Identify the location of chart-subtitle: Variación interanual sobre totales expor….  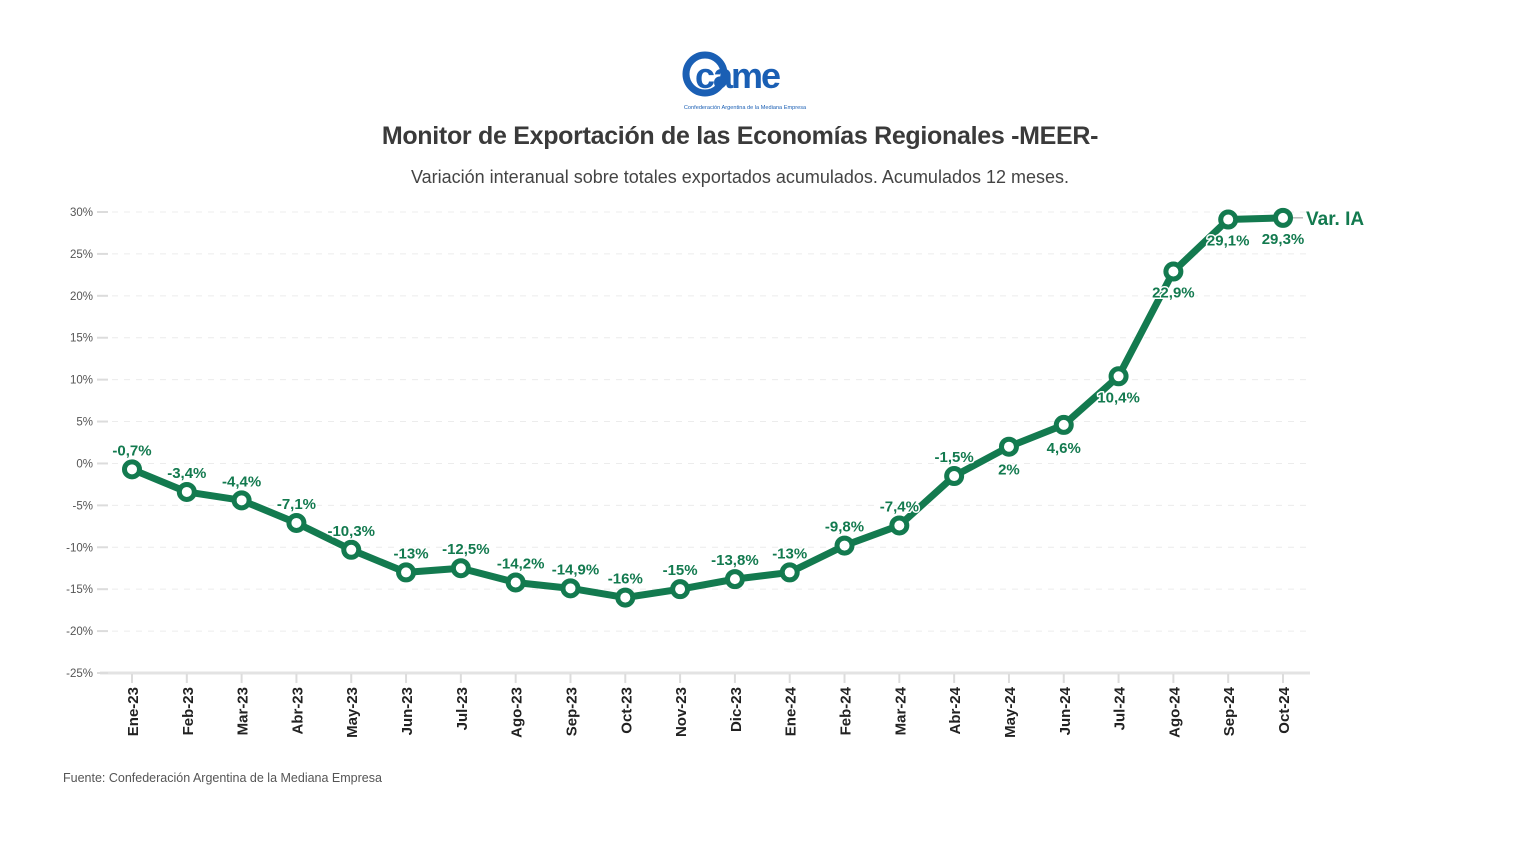
(740, 177).